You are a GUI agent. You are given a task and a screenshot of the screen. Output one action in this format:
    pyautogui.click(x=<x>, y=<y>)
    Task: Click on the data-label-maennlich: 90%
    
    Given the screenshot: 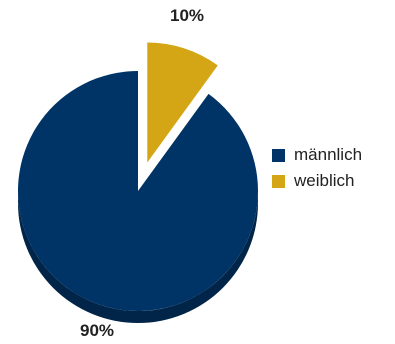 What is the action you would take?
    pyautogui.click(x=97, y=330)
    